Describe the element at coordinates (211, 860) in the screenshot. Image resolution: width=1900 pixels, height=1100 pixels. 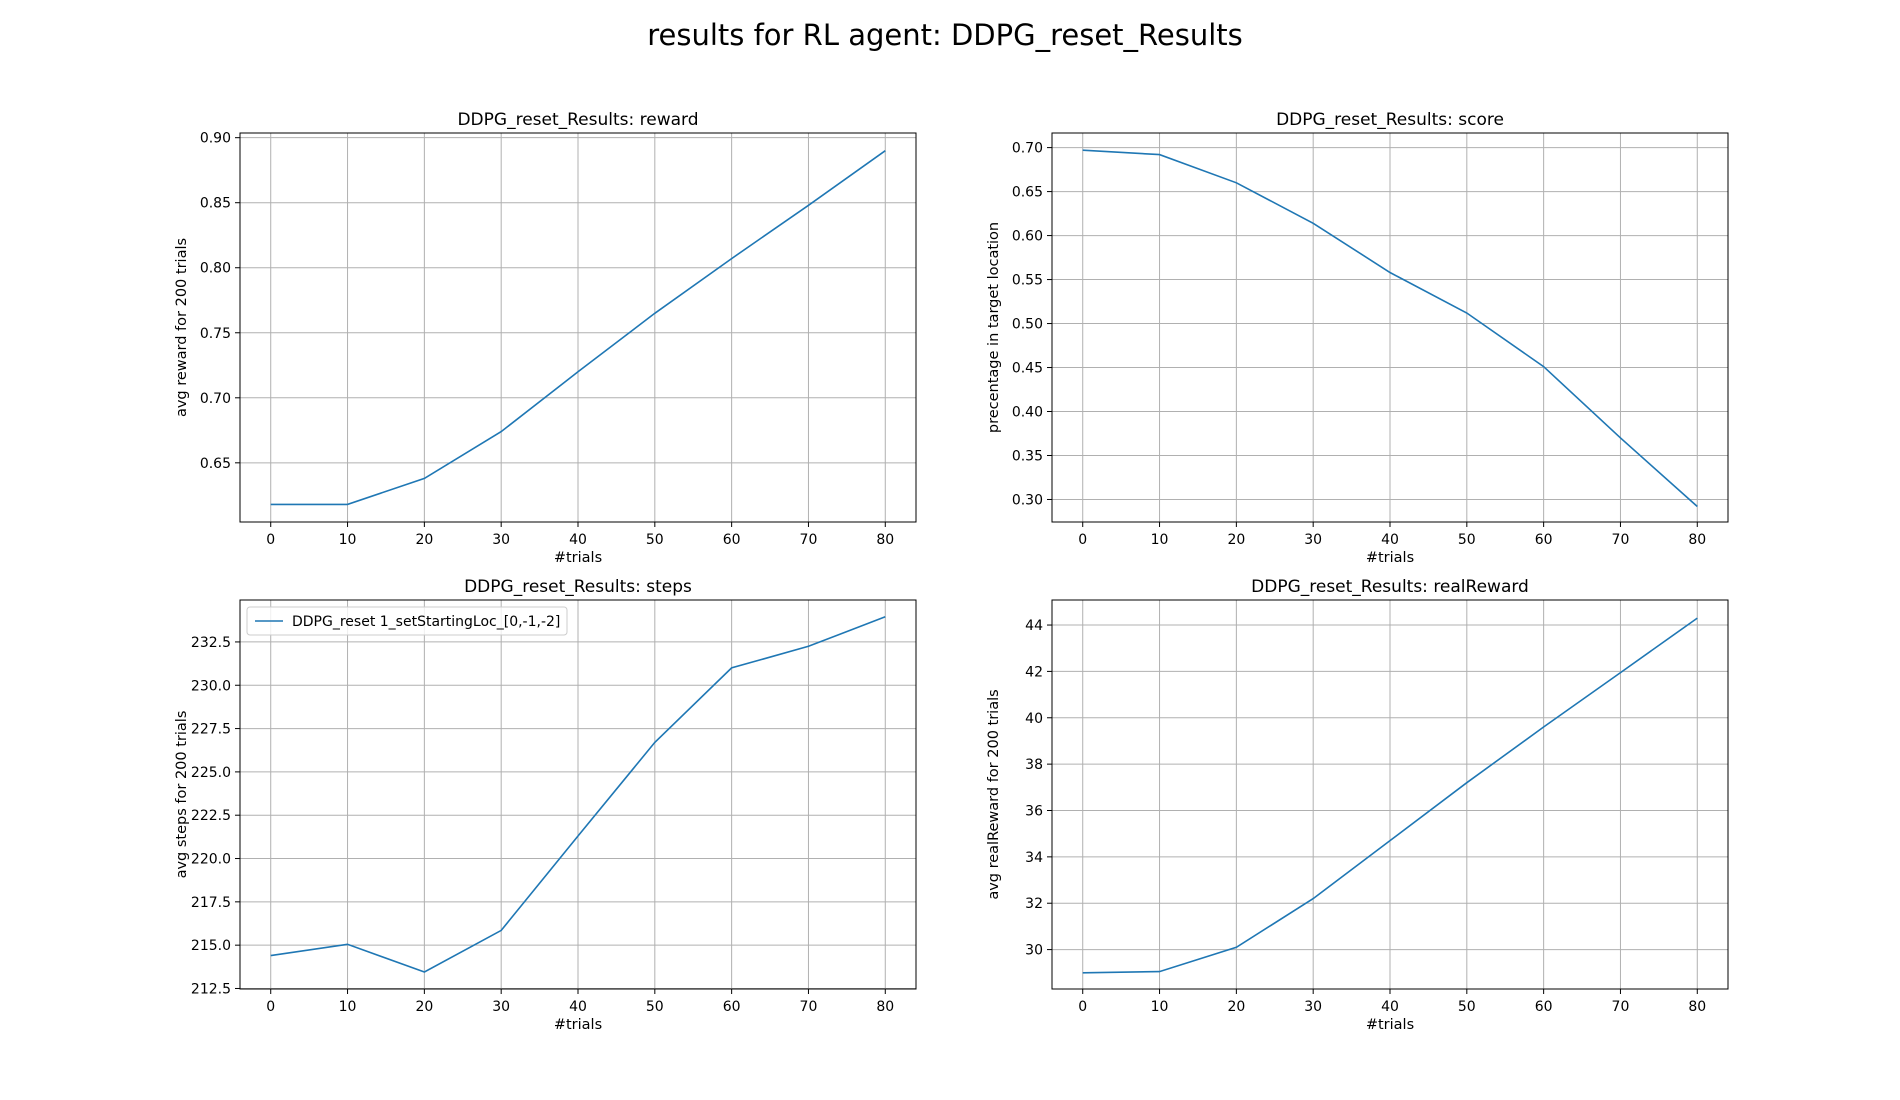
I see `y-tick-label: 220.0` at that location.